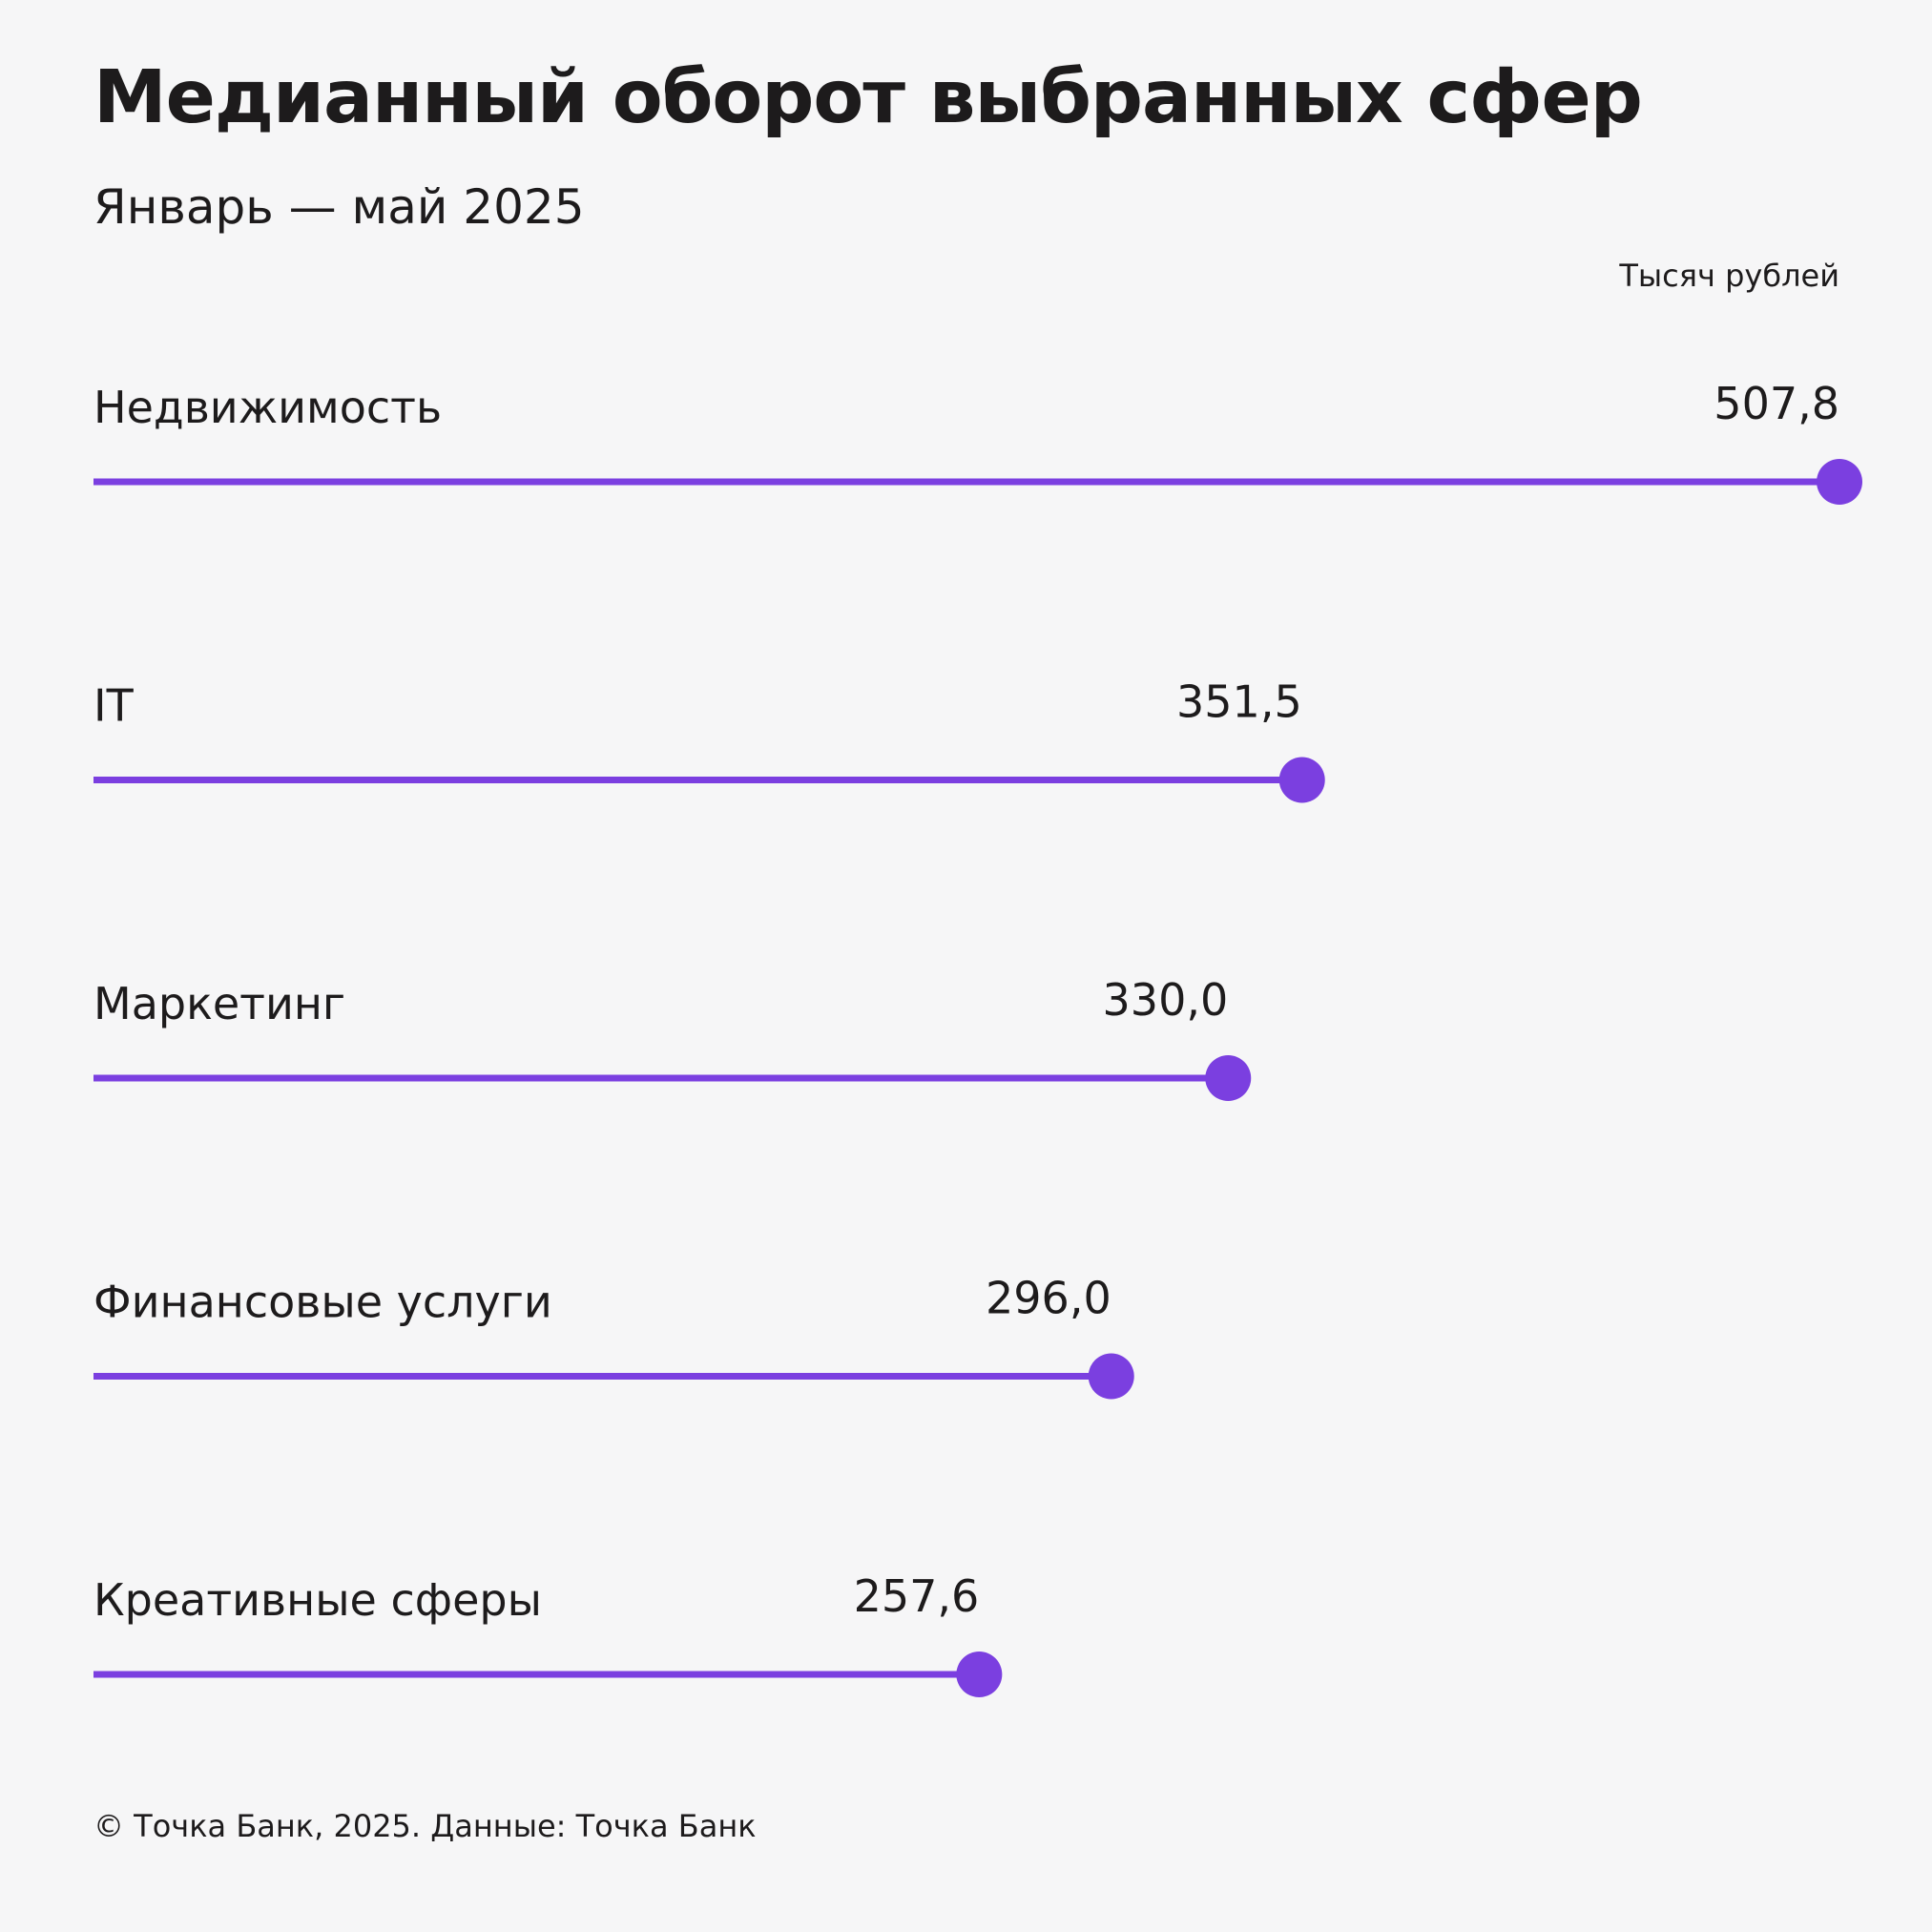  I want to click on value-label: 296,0, so click(1048, 1298).